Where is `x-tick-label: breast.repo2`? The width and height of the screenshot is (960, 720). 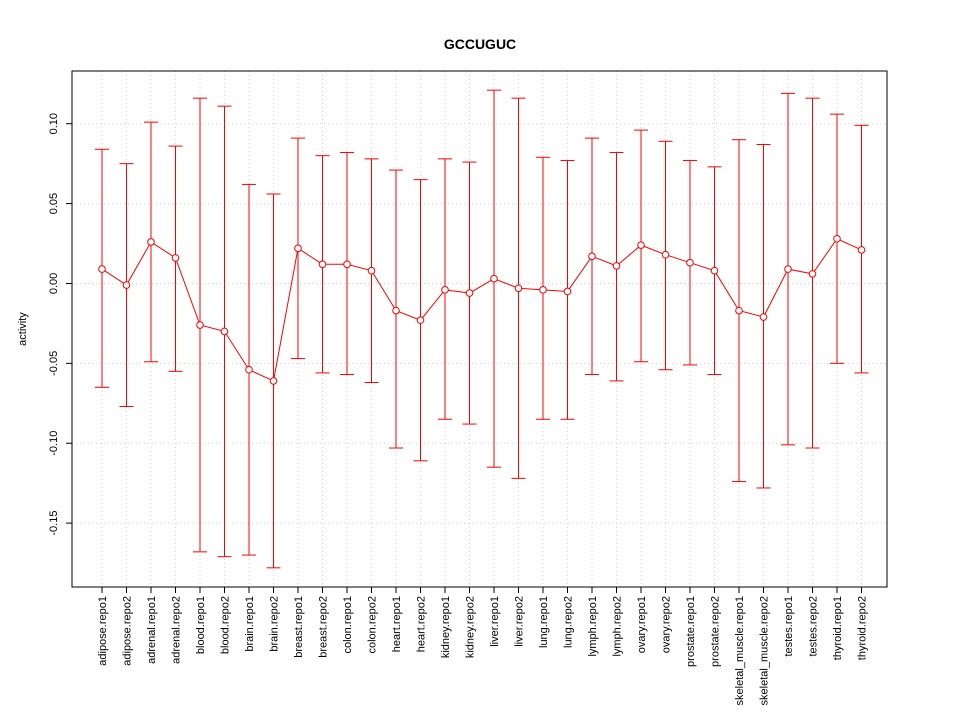
x-tick-label: breast.repo2 is located at coordinates (324, 627).